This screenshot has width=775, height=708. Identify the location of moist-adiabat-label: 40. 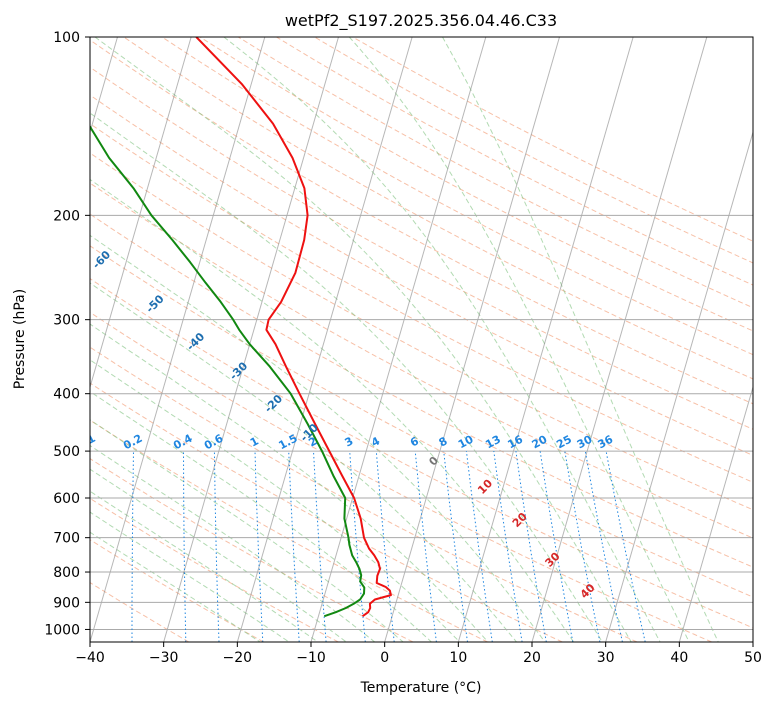
(588, 591).